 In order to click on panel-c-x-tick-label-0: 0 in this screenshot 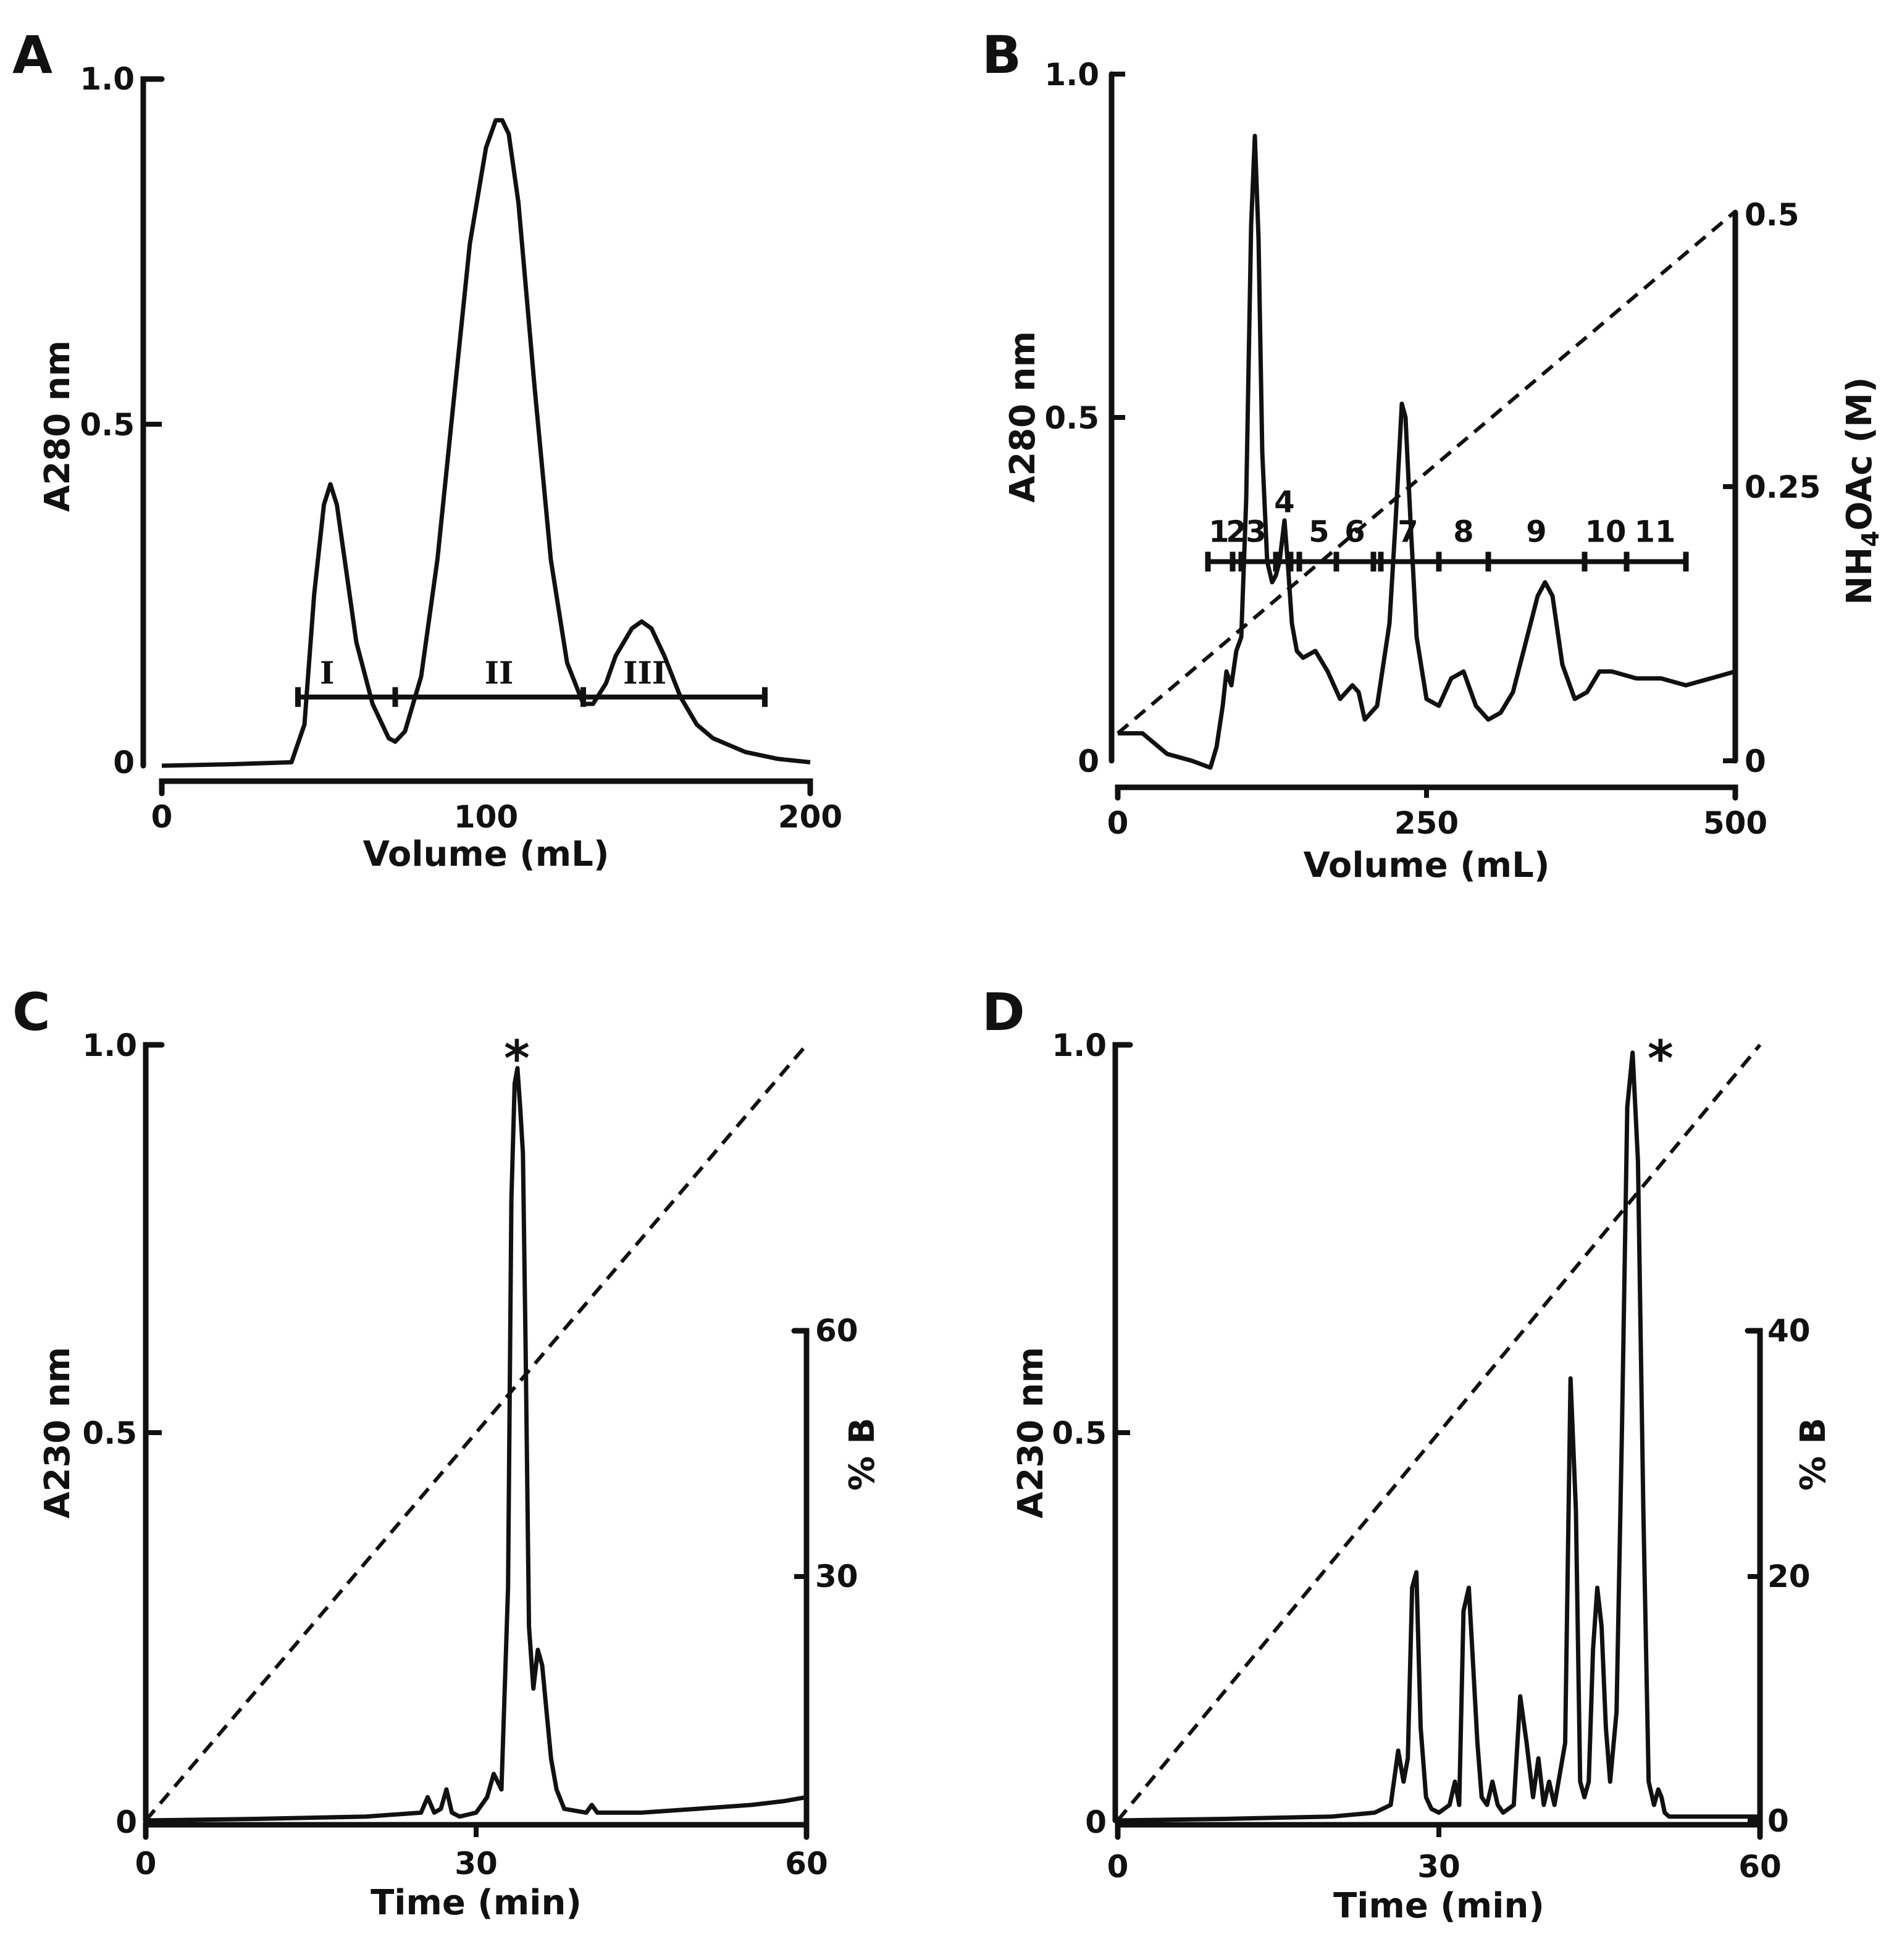, I will do `click(146, 1864)`.